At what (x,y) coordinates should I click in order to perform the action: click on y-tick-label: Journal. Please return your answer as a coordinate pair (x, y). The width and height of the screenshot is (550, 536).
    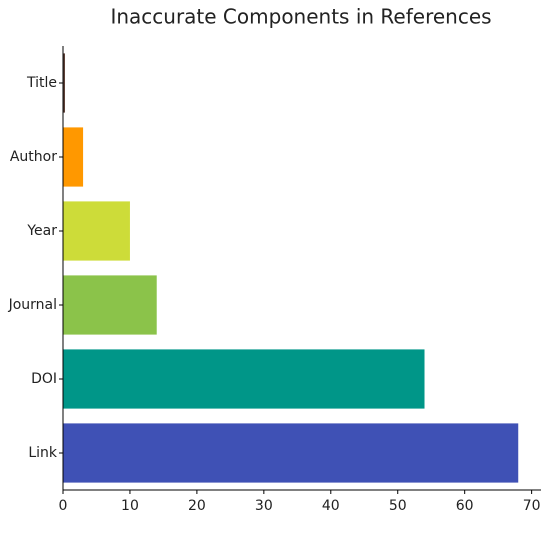
    Looking at the image, I should click on (32, 305).